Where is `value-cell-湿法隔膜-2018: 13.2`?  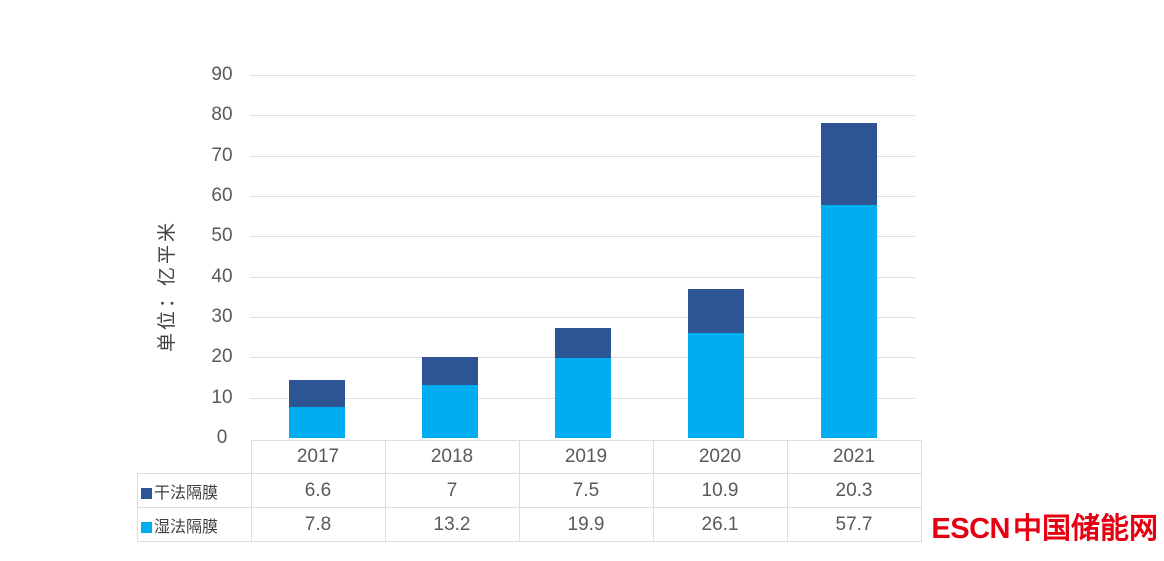
value-cell-湿法隔膜-2018: 13.2 is located at coordinates (452, 524).